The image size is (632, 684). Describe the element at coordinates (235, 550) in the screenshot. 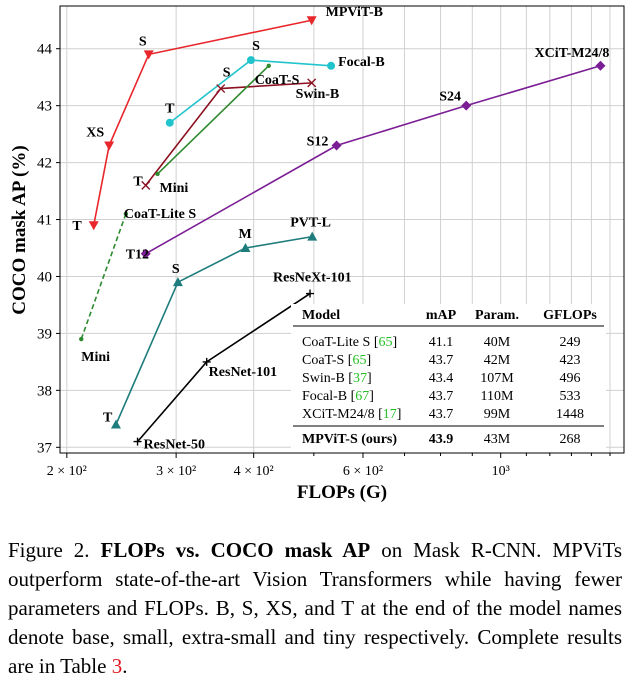

I see `caption-title: FLOPs vs. COCO mask AP` at that location.